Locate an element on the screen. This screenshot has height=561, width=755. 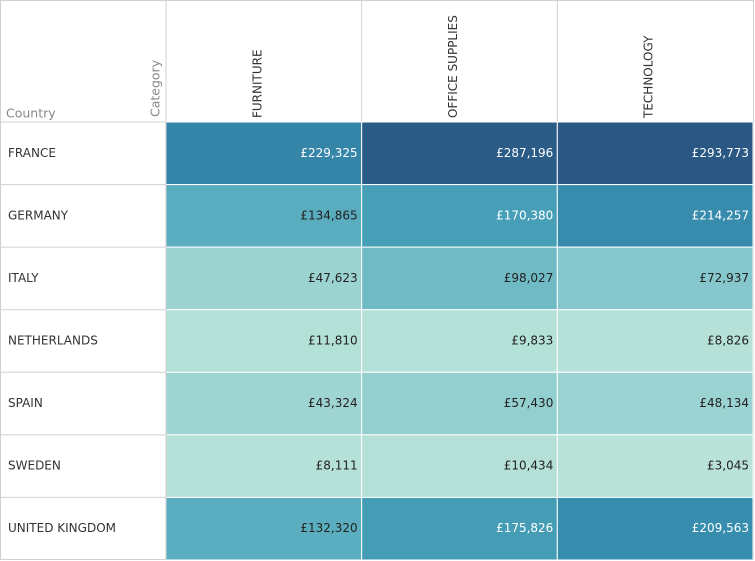
row-label: ITALY is located at coordinates (23, 278).